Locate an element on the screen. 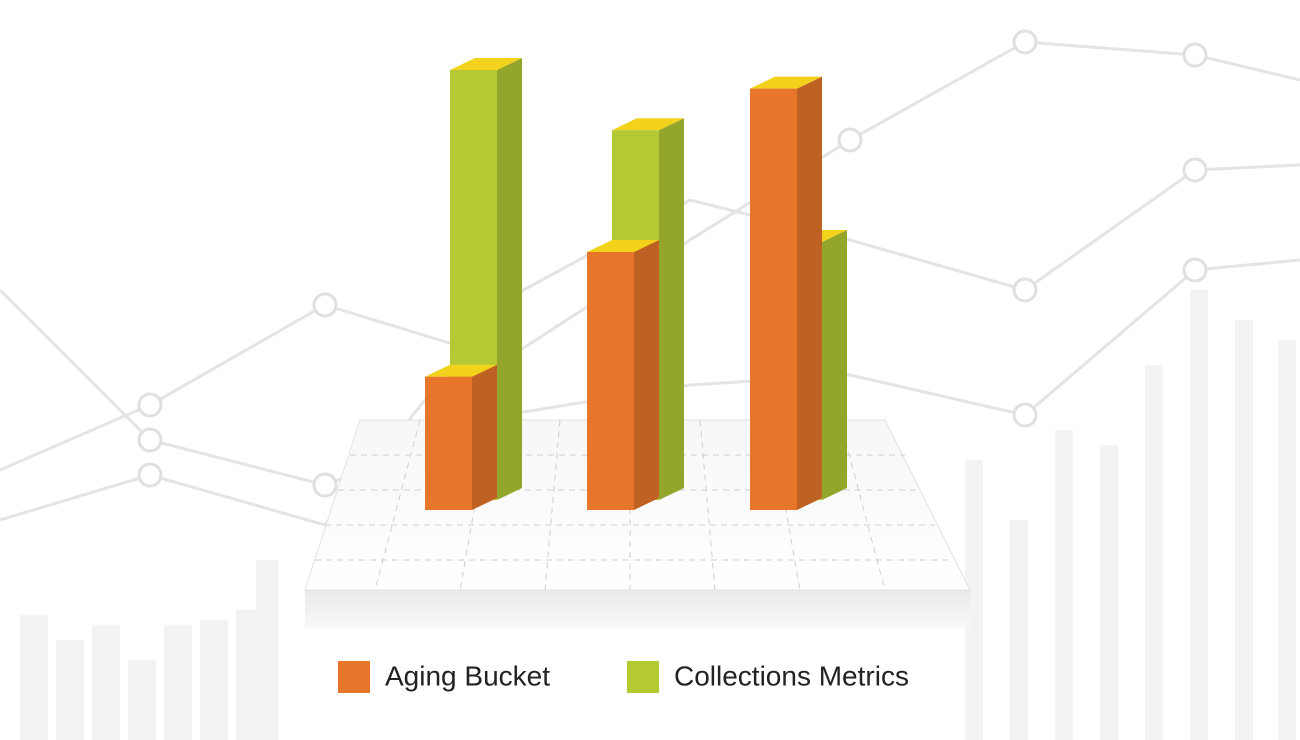 Image resolution: width=1300 pixels, height=740 pixels. legend-label: Aging Bucket is located at coordinates (467, 675).